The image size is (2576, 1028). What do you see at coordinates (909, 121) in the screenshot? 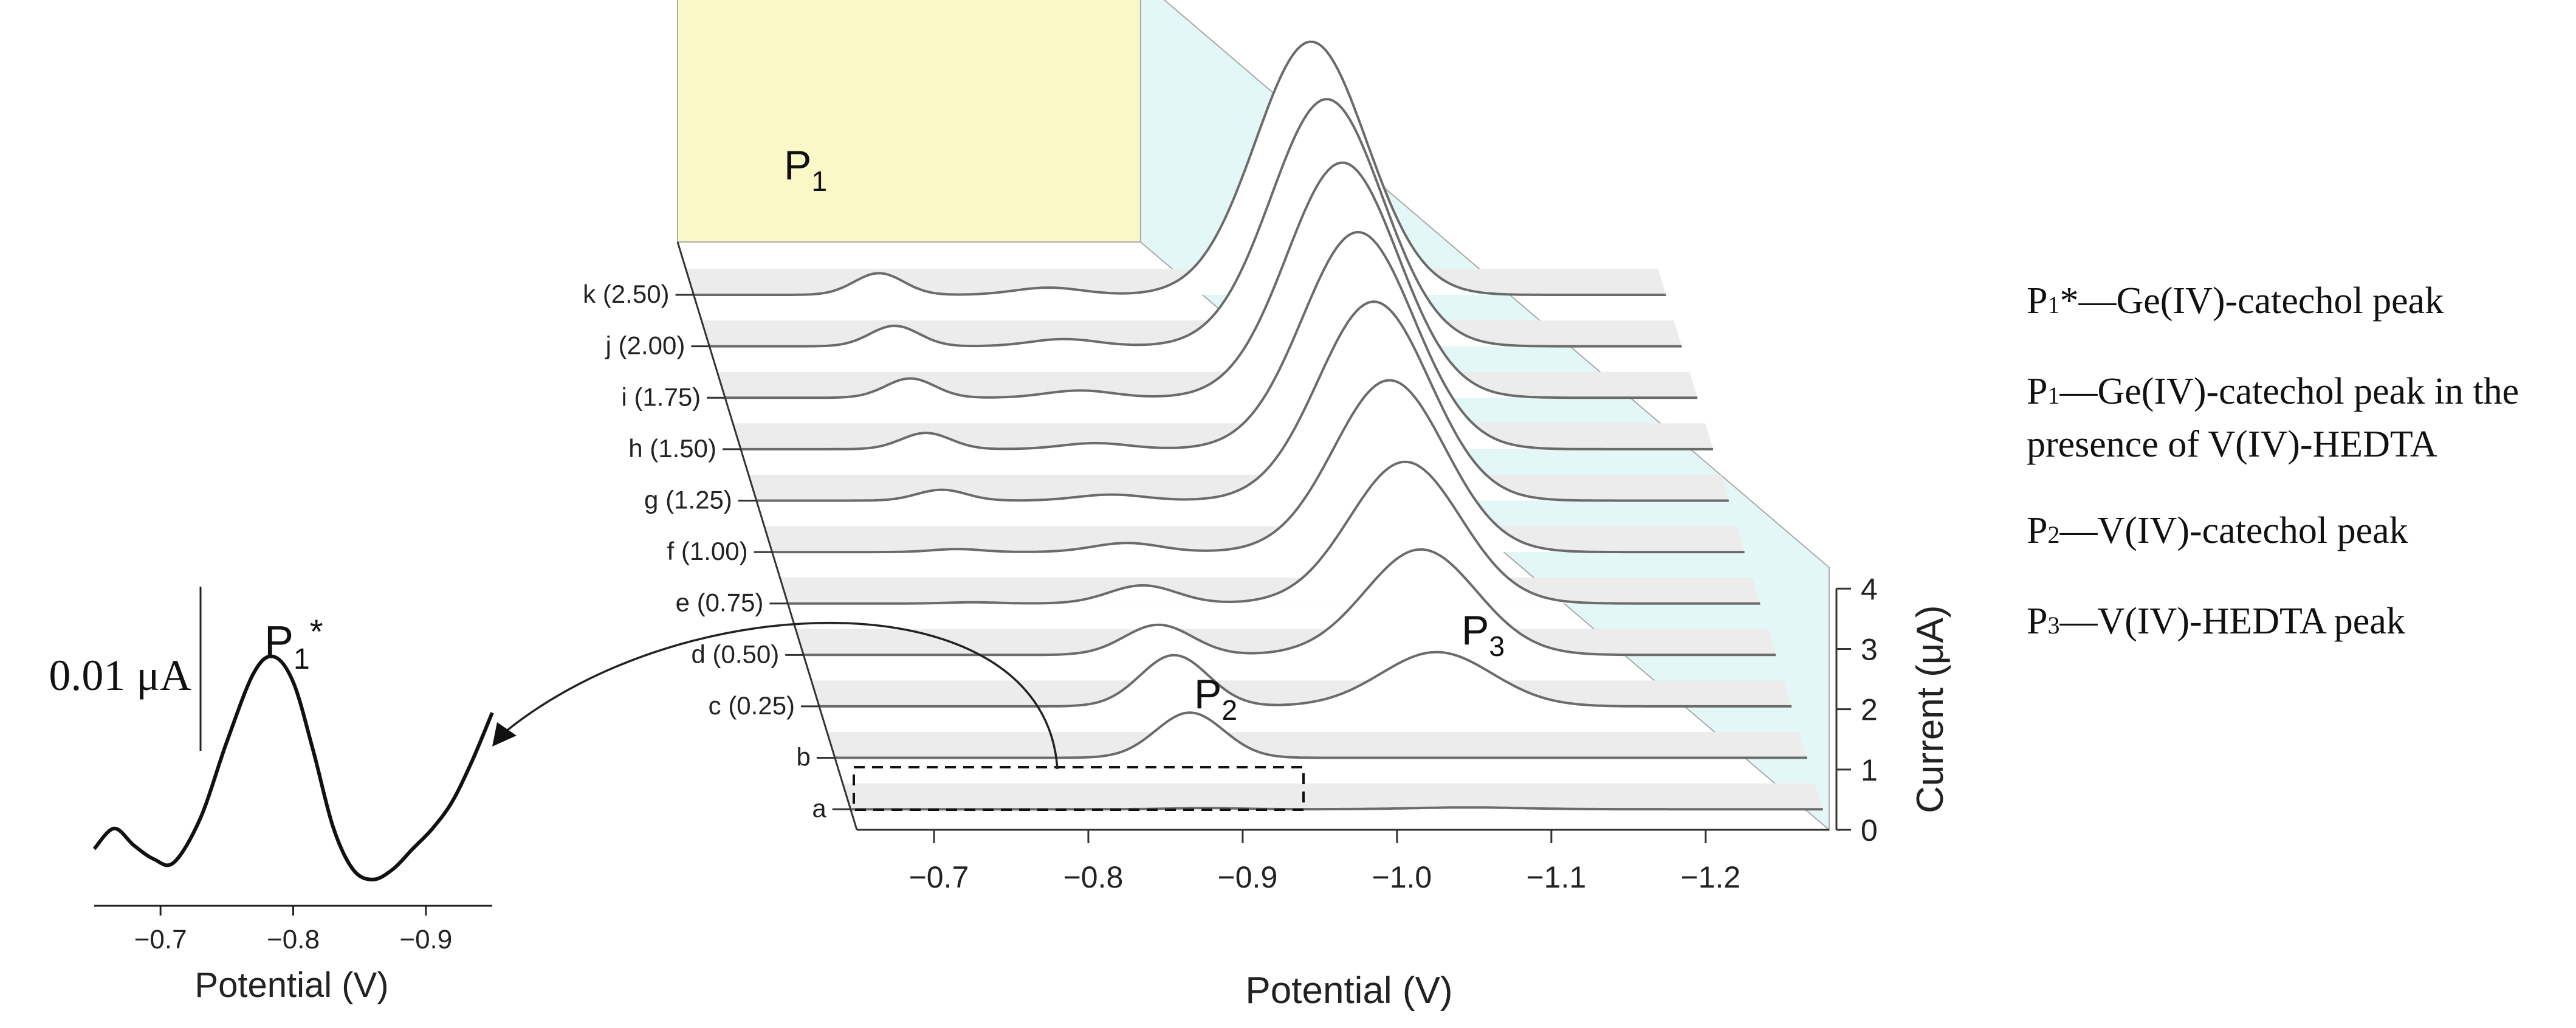
I see `back-wall` at bounding box center [909, 121].